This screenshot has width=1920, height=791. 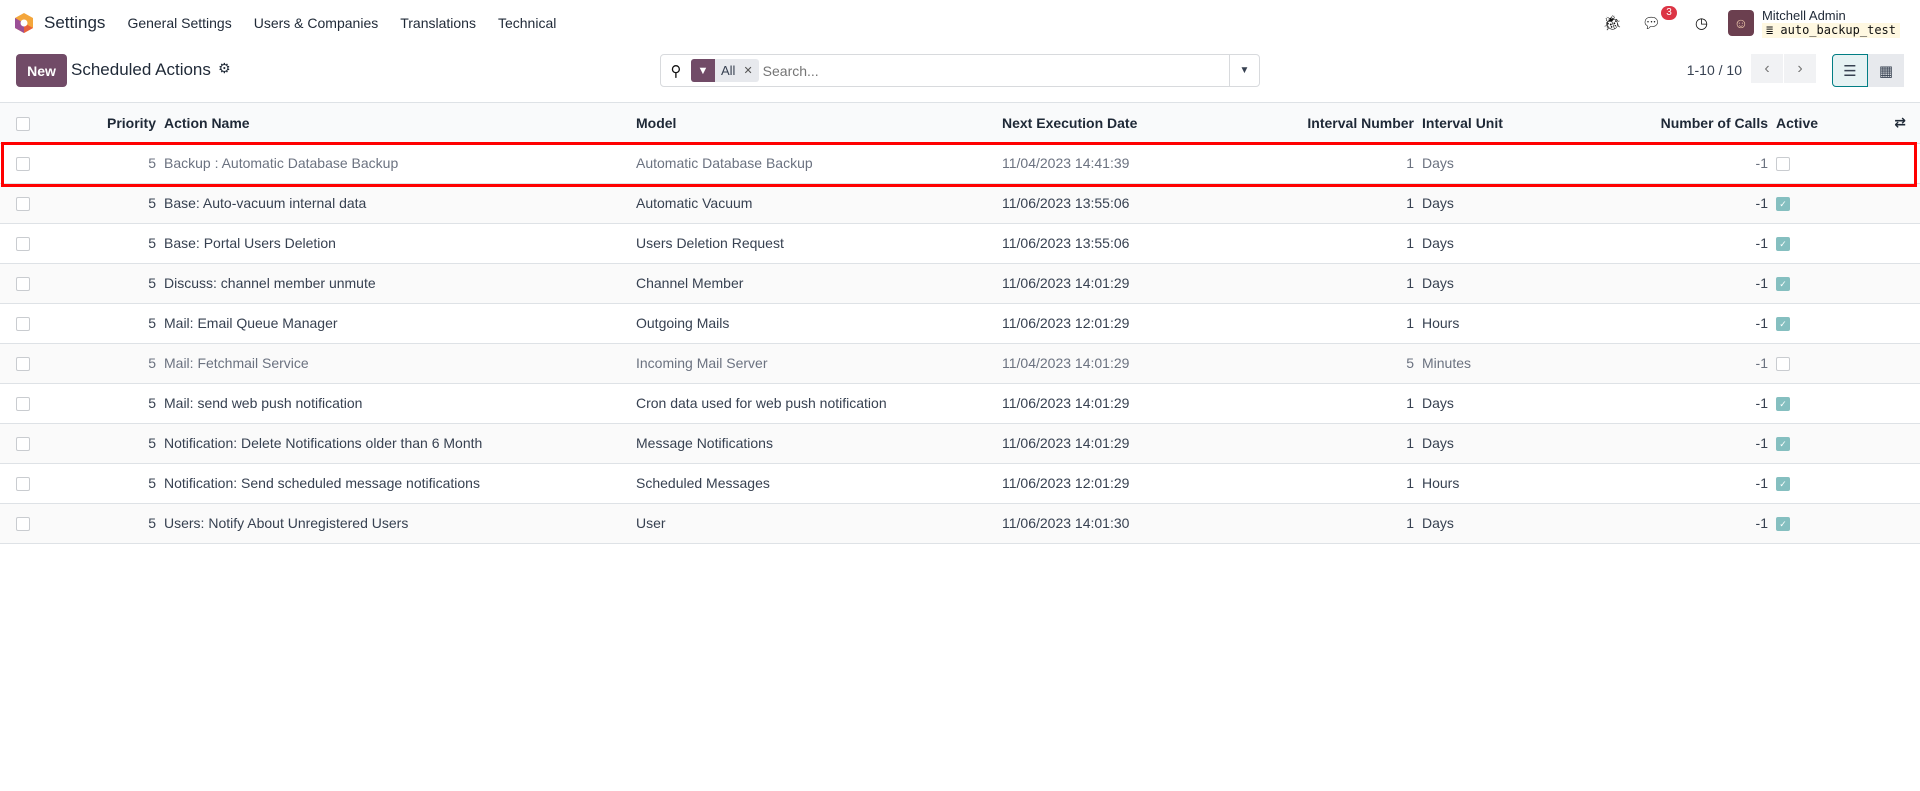 What do you see at coordinates (819, 243) in the screenshot?
I see `cell-model: Users Deletion Request` at bounding box center [819, 243].